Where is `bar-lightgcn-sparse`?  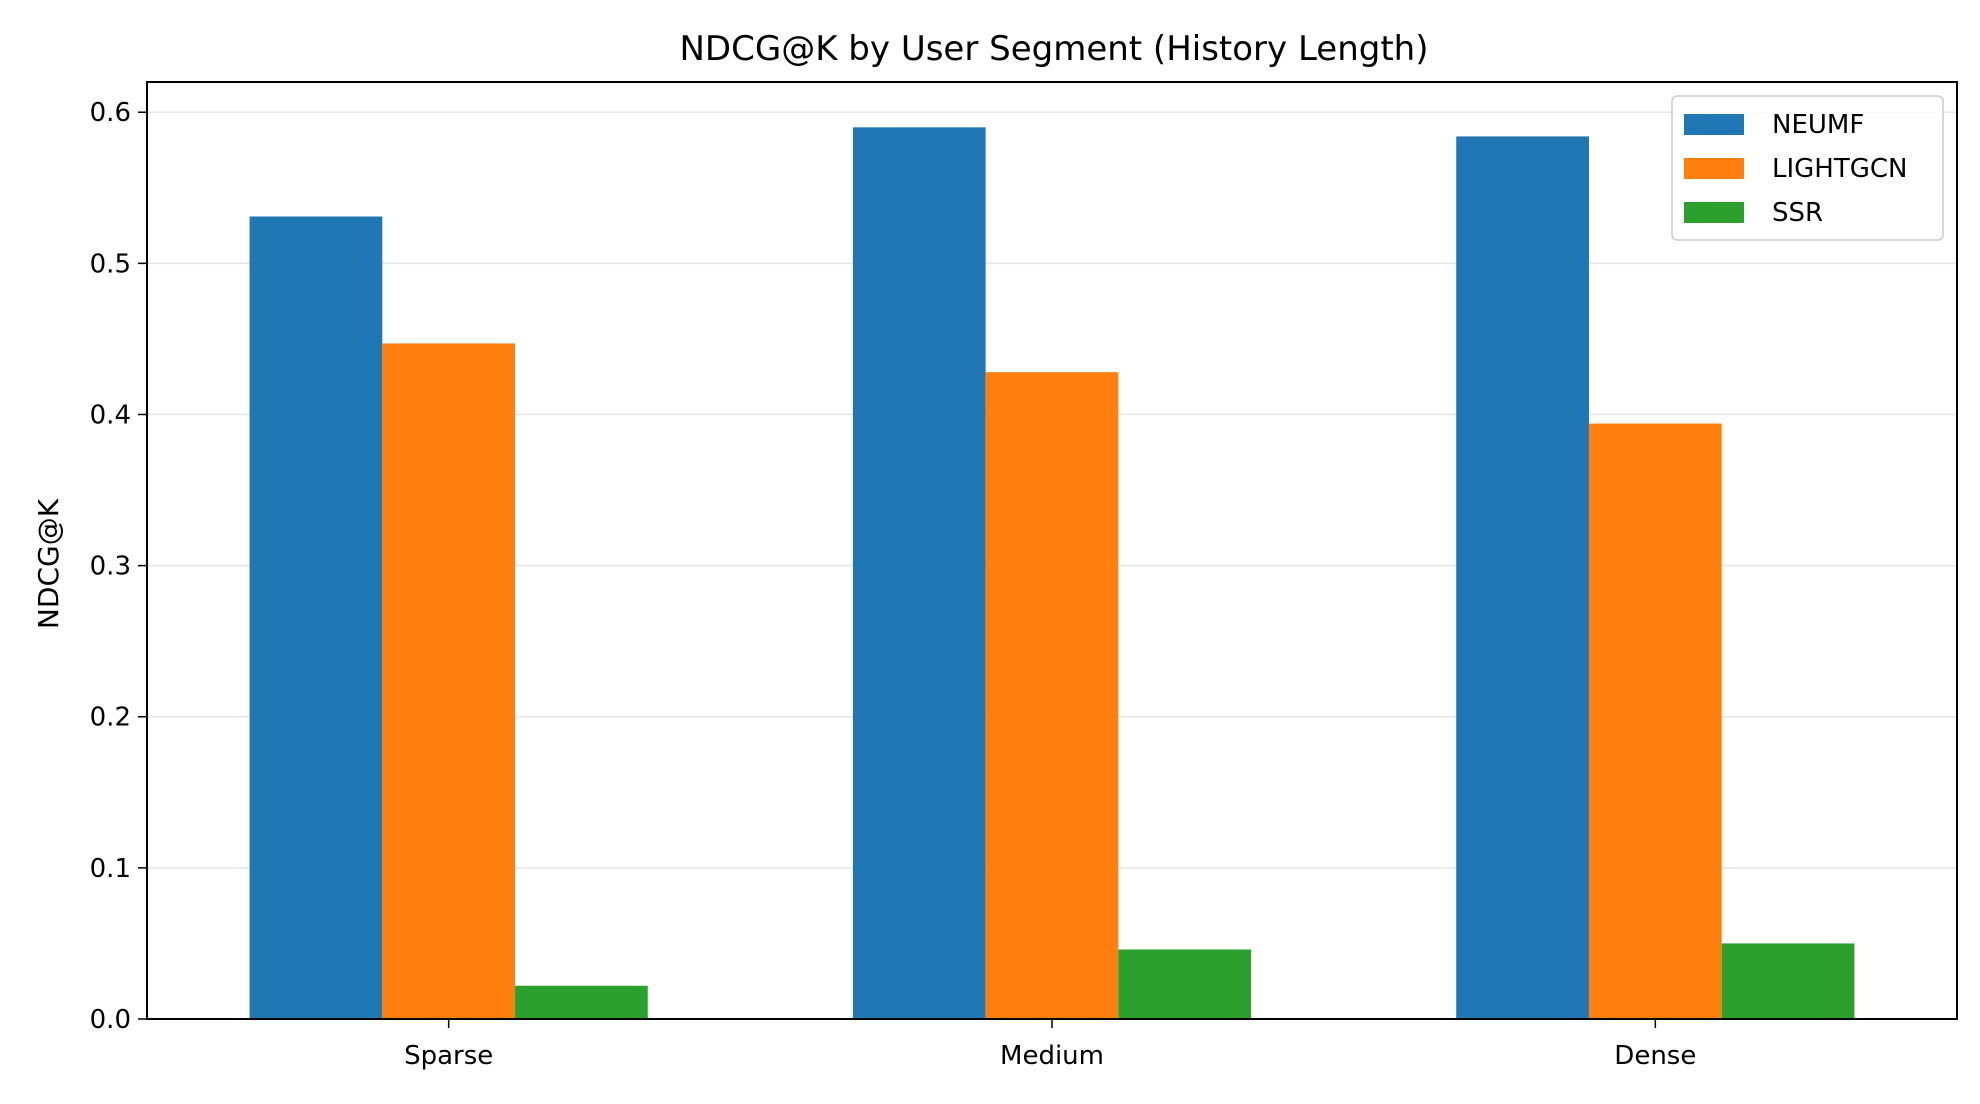 bar-lightgcn-sparse is located at coordinates (449, 681).